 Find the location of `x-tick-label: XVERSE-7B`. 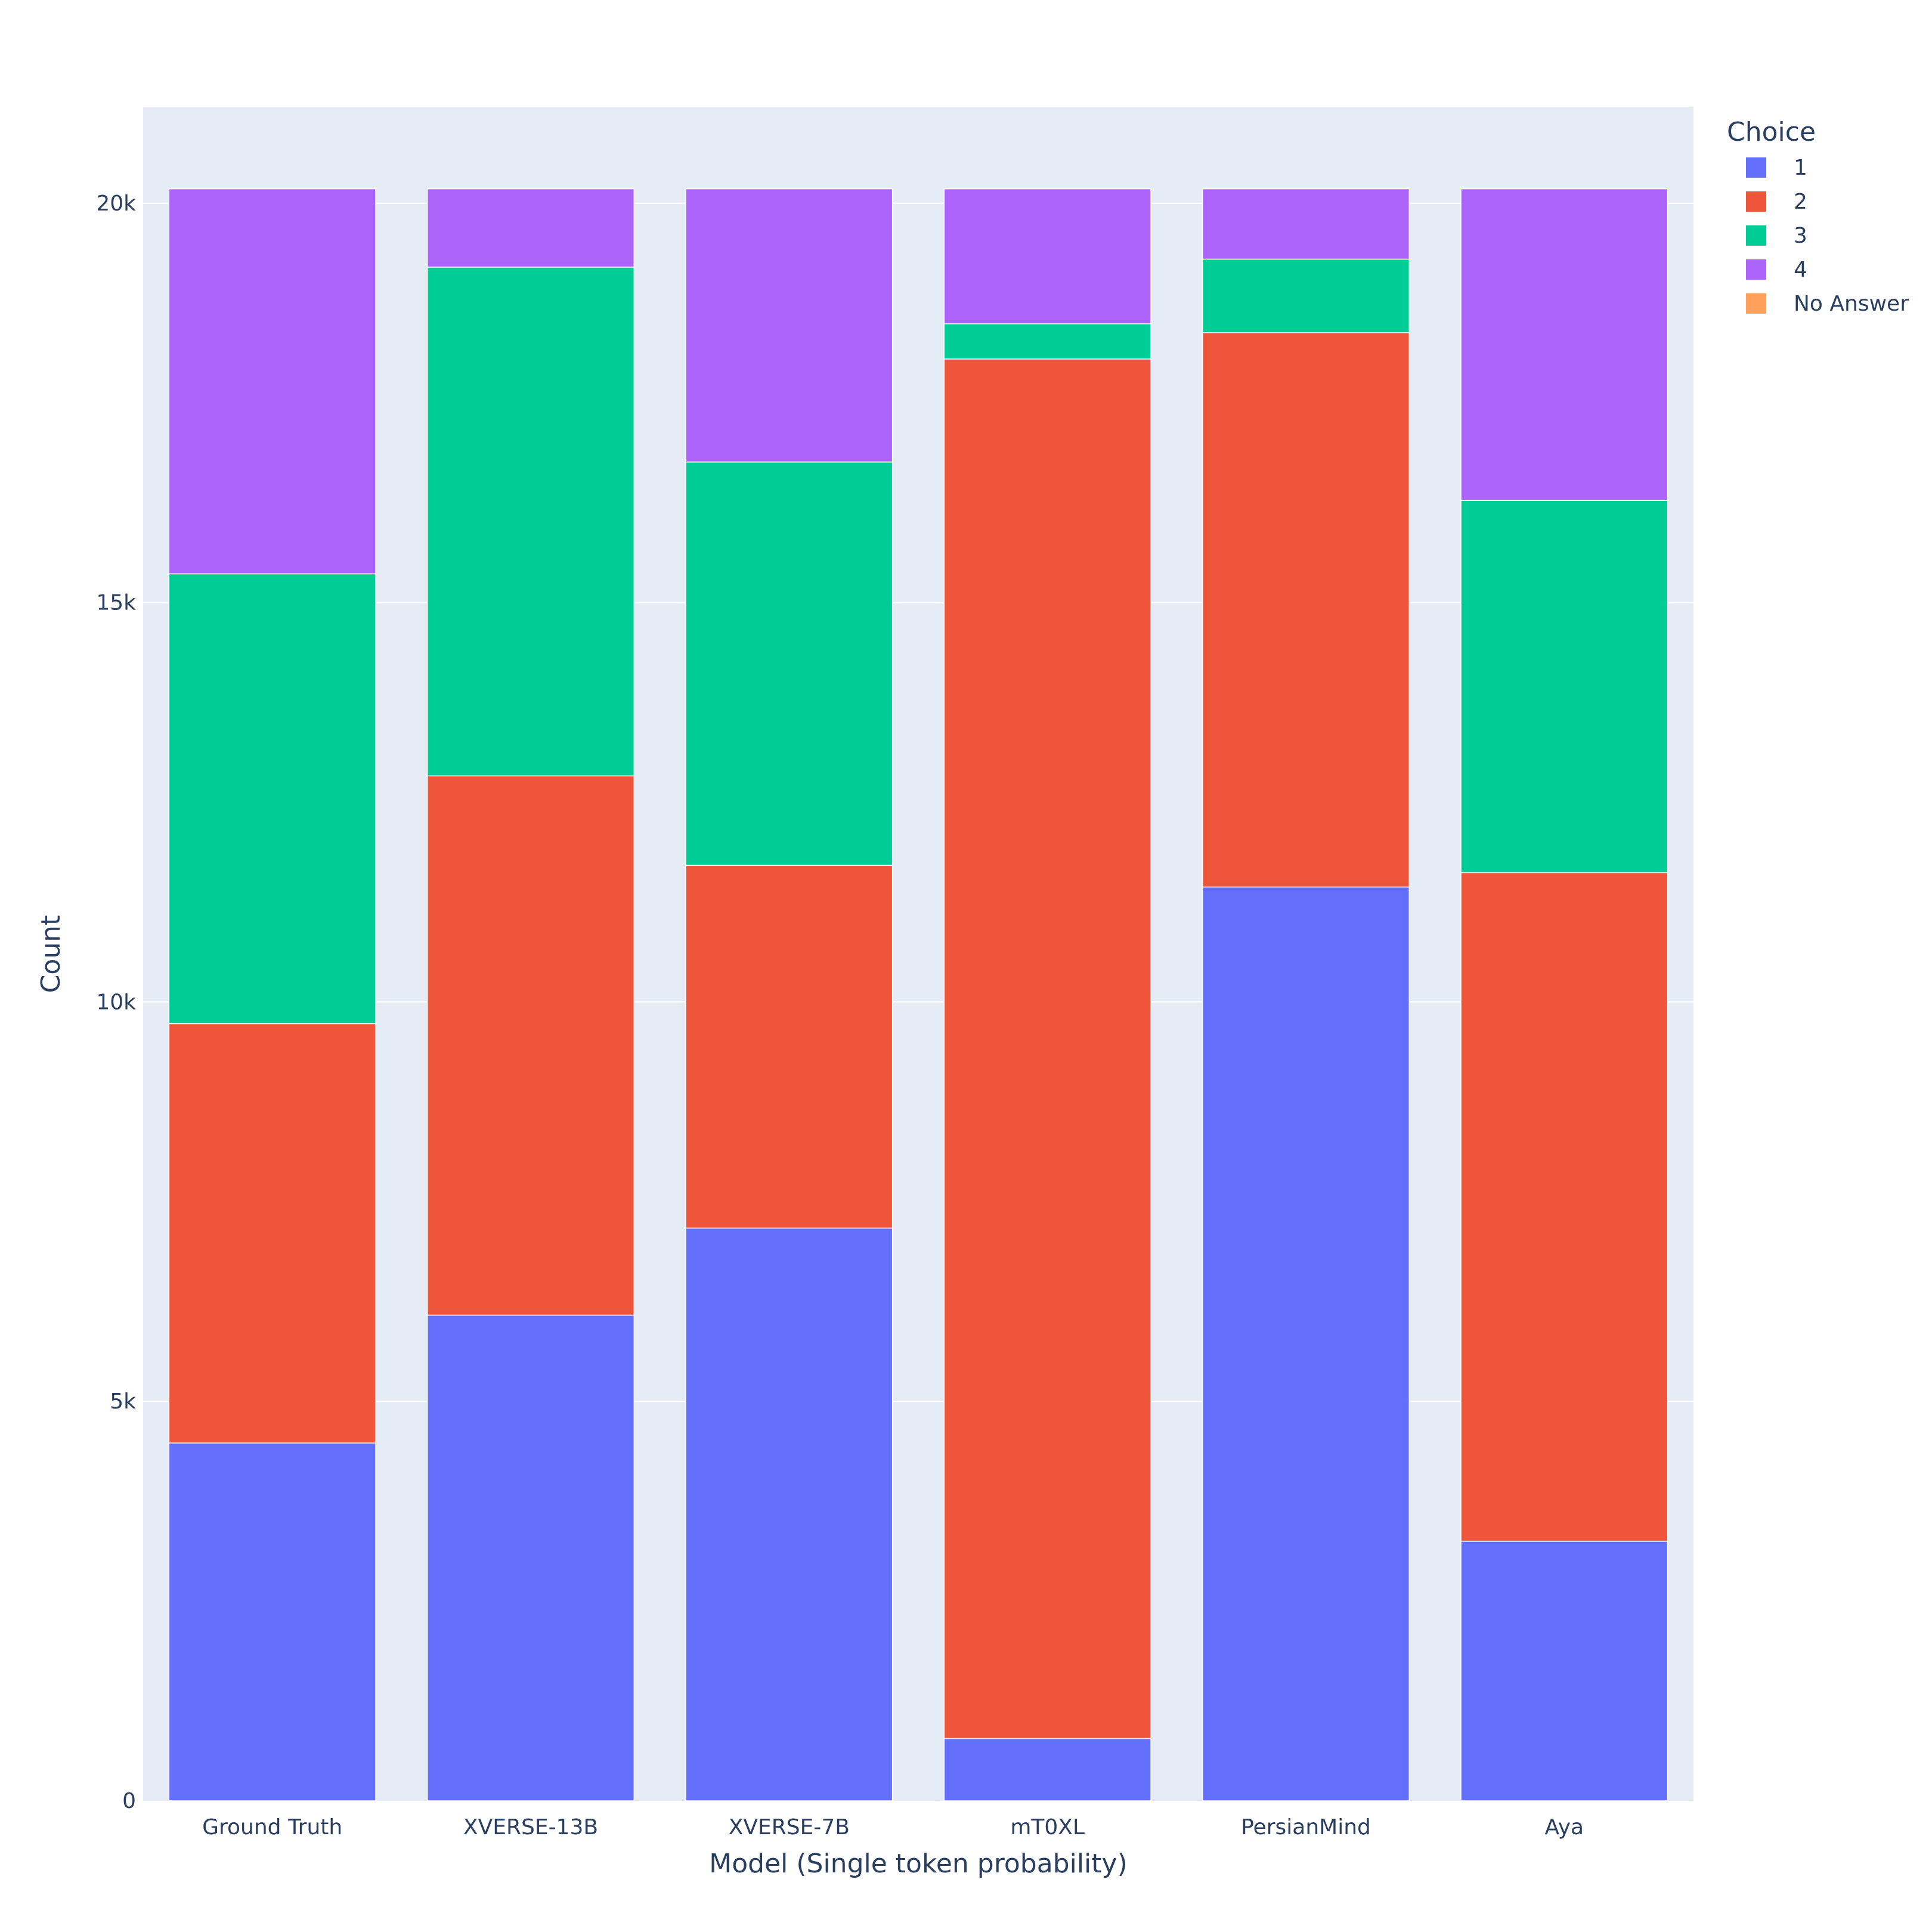

x-tick-label: XVERSE-7B is located at coordinates (789, 1828).